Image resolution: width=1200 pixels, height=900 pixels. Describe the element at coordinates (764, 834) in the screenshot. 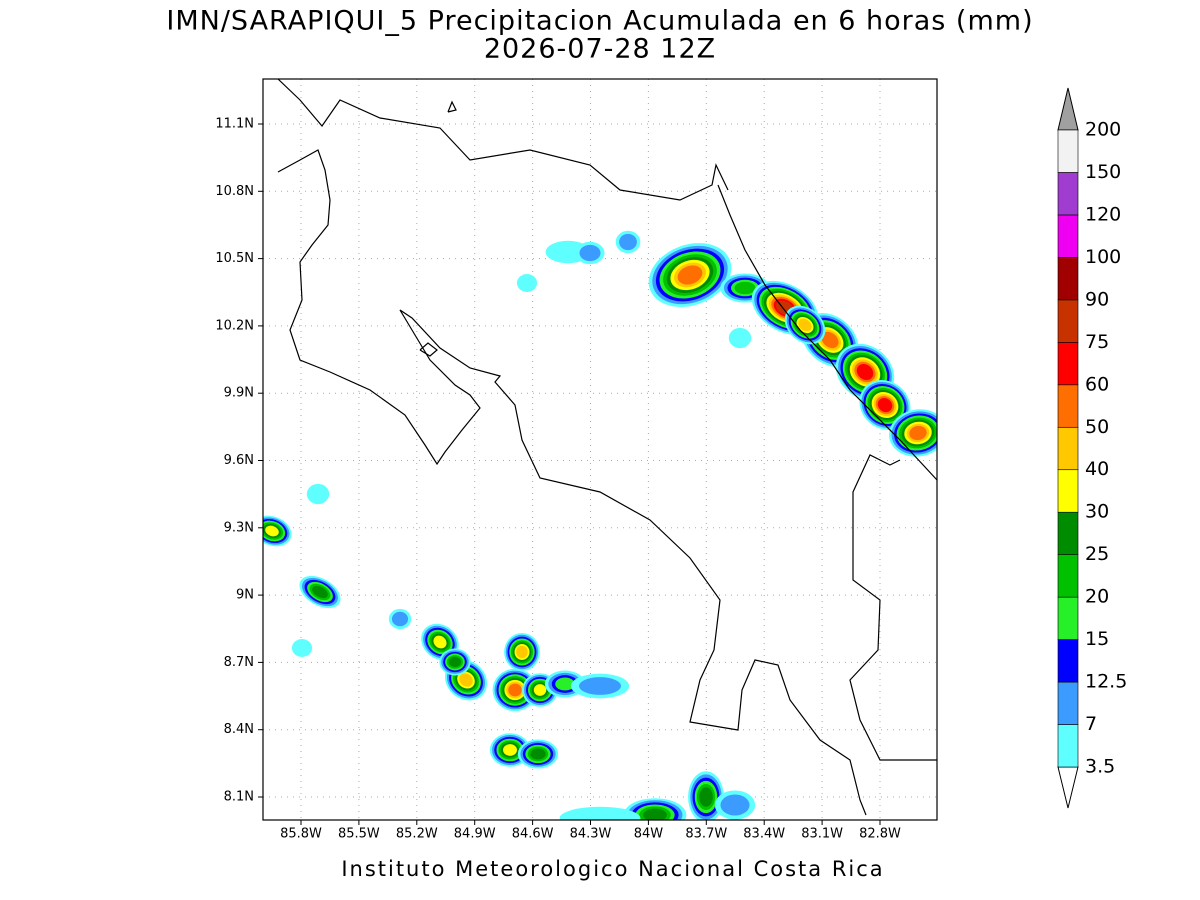

I see `lon-label: 83.4W` at that location.